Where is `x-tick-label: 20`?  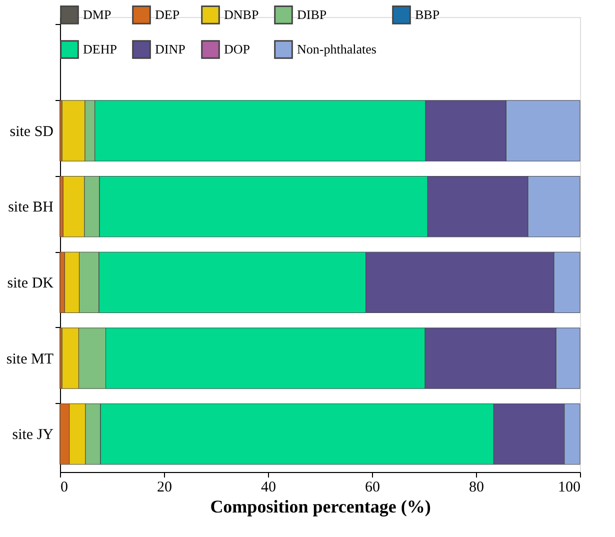
x-tick-label: 20 is located at coordinates (164, 488).